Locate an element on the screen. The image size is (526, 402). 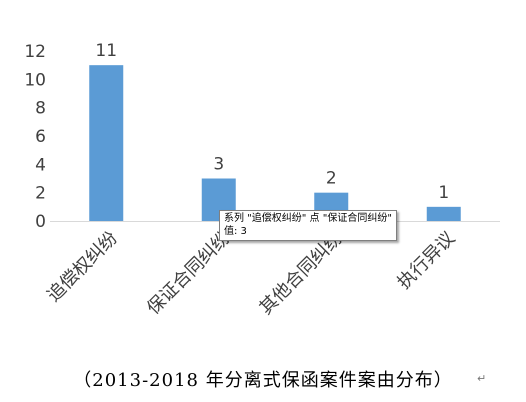
data-label: 1 is located at coordinates (443, 193).